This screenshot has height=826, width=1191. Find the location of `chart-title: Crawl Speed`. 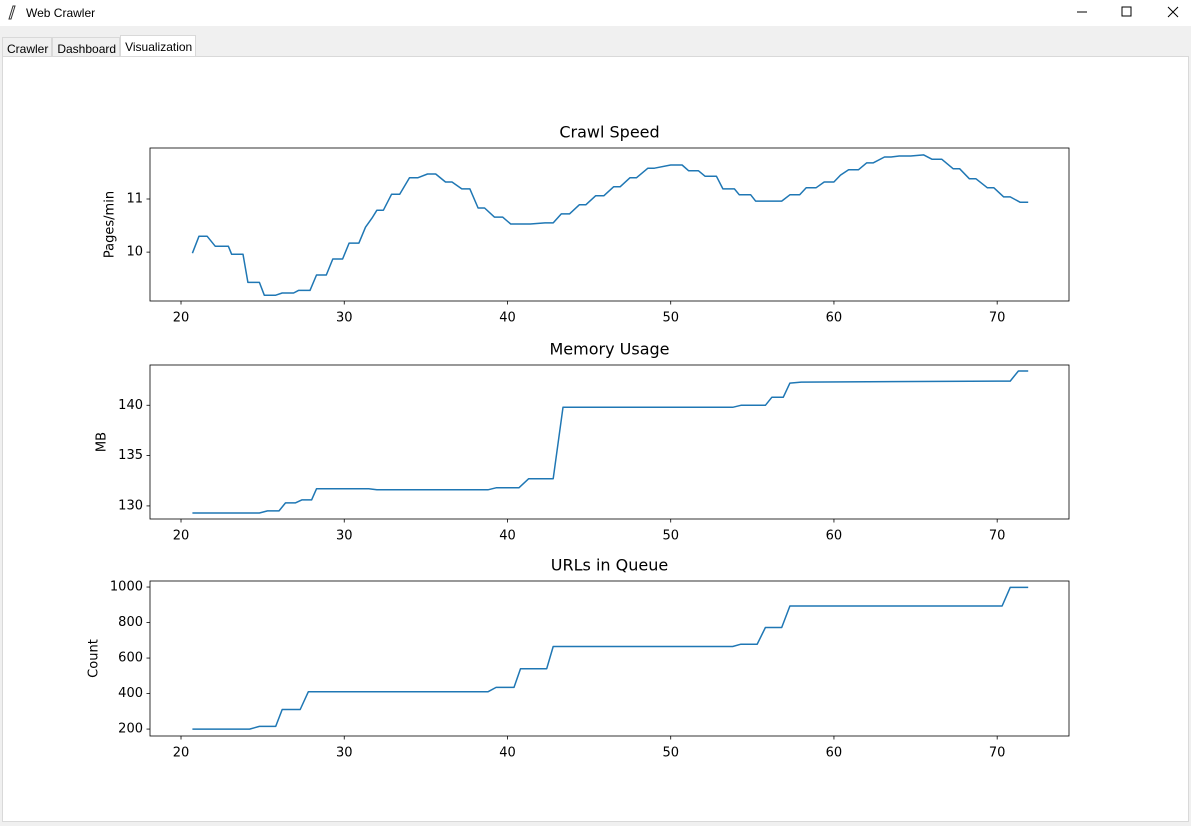

chart-title: Crawl Speed is located at coordinates (609, 132).